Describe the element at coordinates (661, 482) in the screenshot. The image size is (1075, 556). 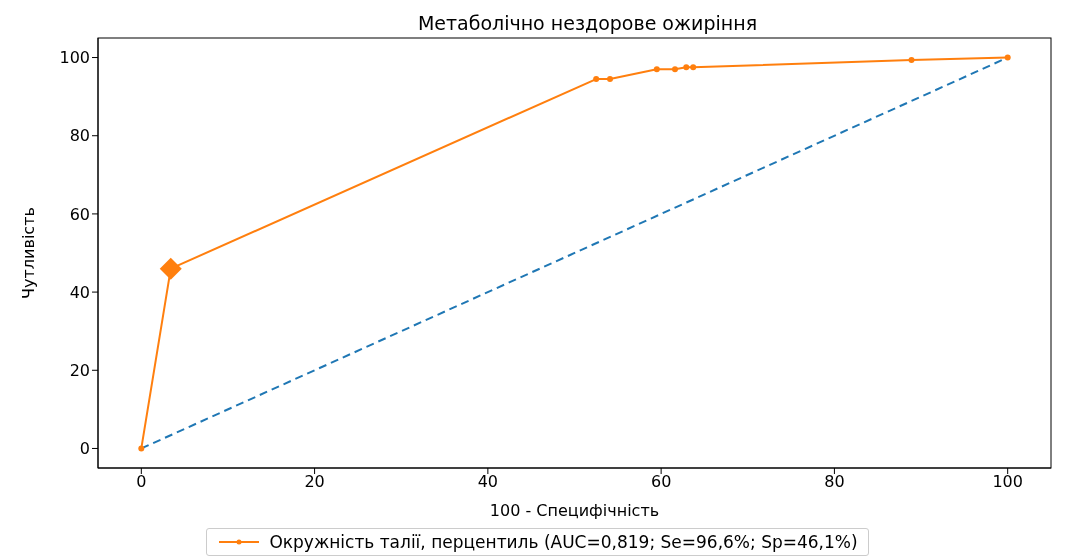
I see `x-tick-label: 60` at that location.